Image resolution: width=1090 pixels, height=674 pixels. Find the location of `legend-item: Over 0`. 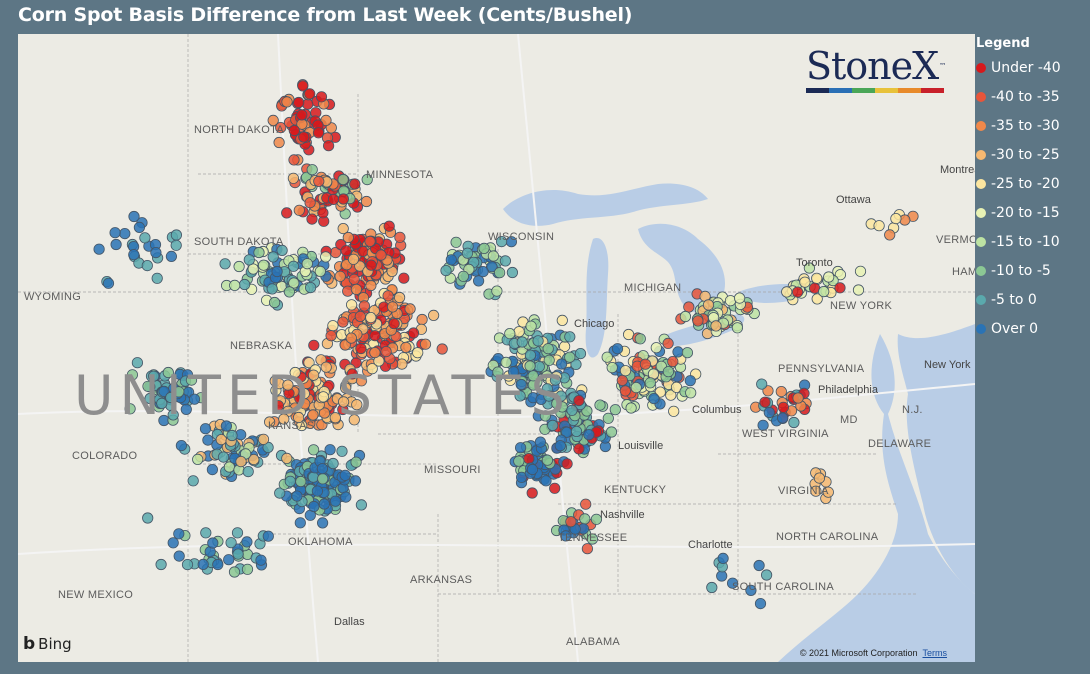

legend-item: Over 0 is located at coordinates (1032, 328).